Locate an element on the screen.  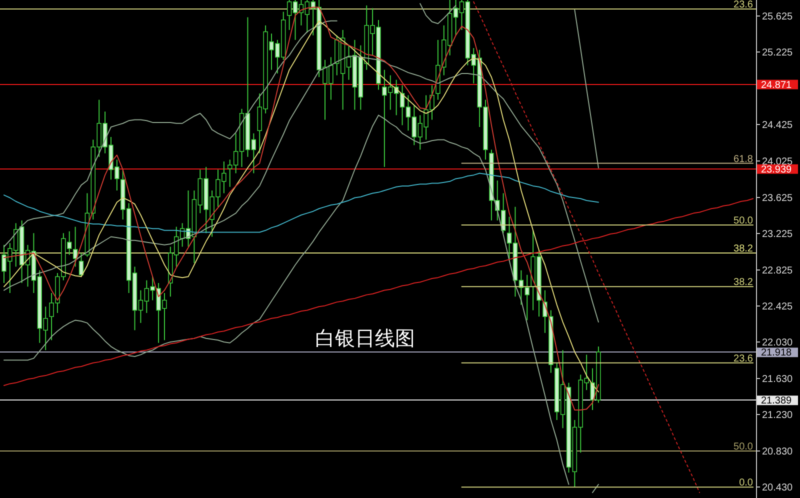
ref-line-label: 21.389 is located at coordinates (776, 401).